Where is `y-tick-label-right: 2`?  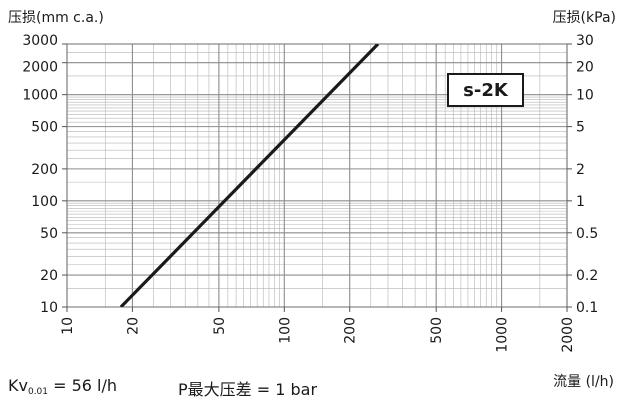
y-tick-label-right: 2 is located at coordinates (580, 170).